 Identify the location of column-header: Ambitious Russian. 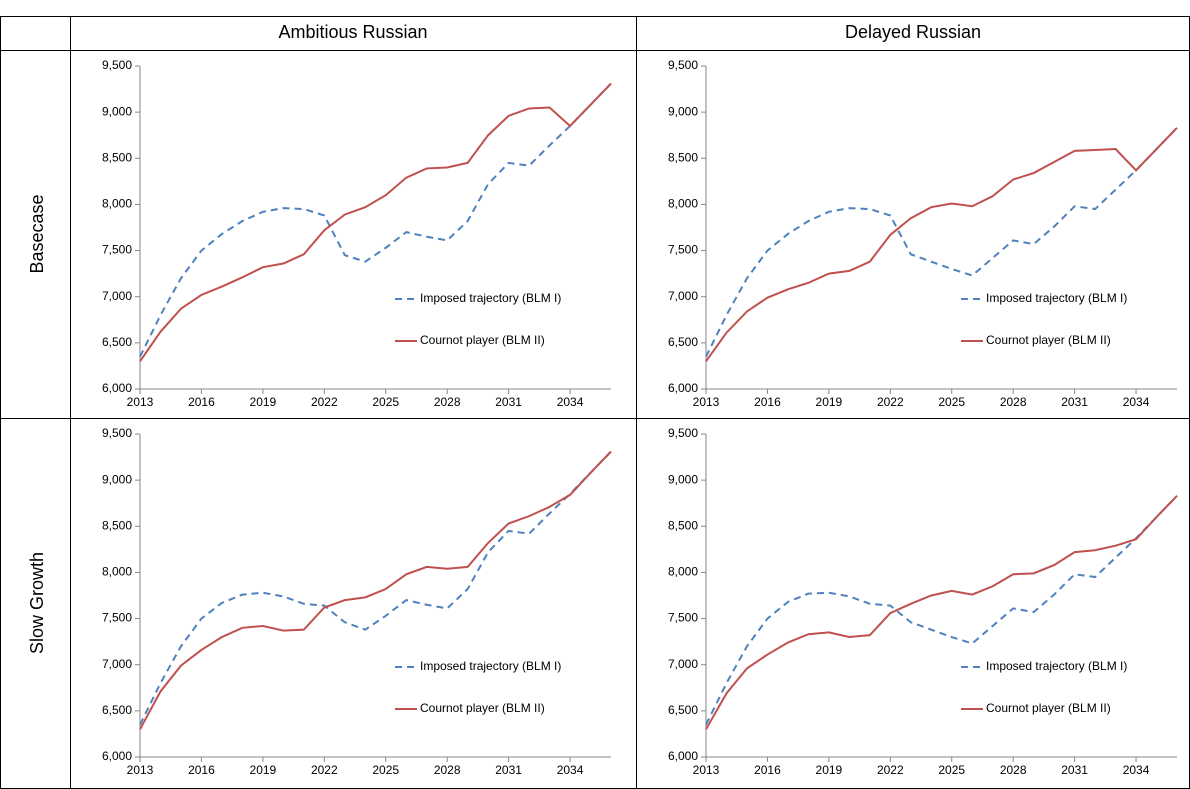
(352, 32).